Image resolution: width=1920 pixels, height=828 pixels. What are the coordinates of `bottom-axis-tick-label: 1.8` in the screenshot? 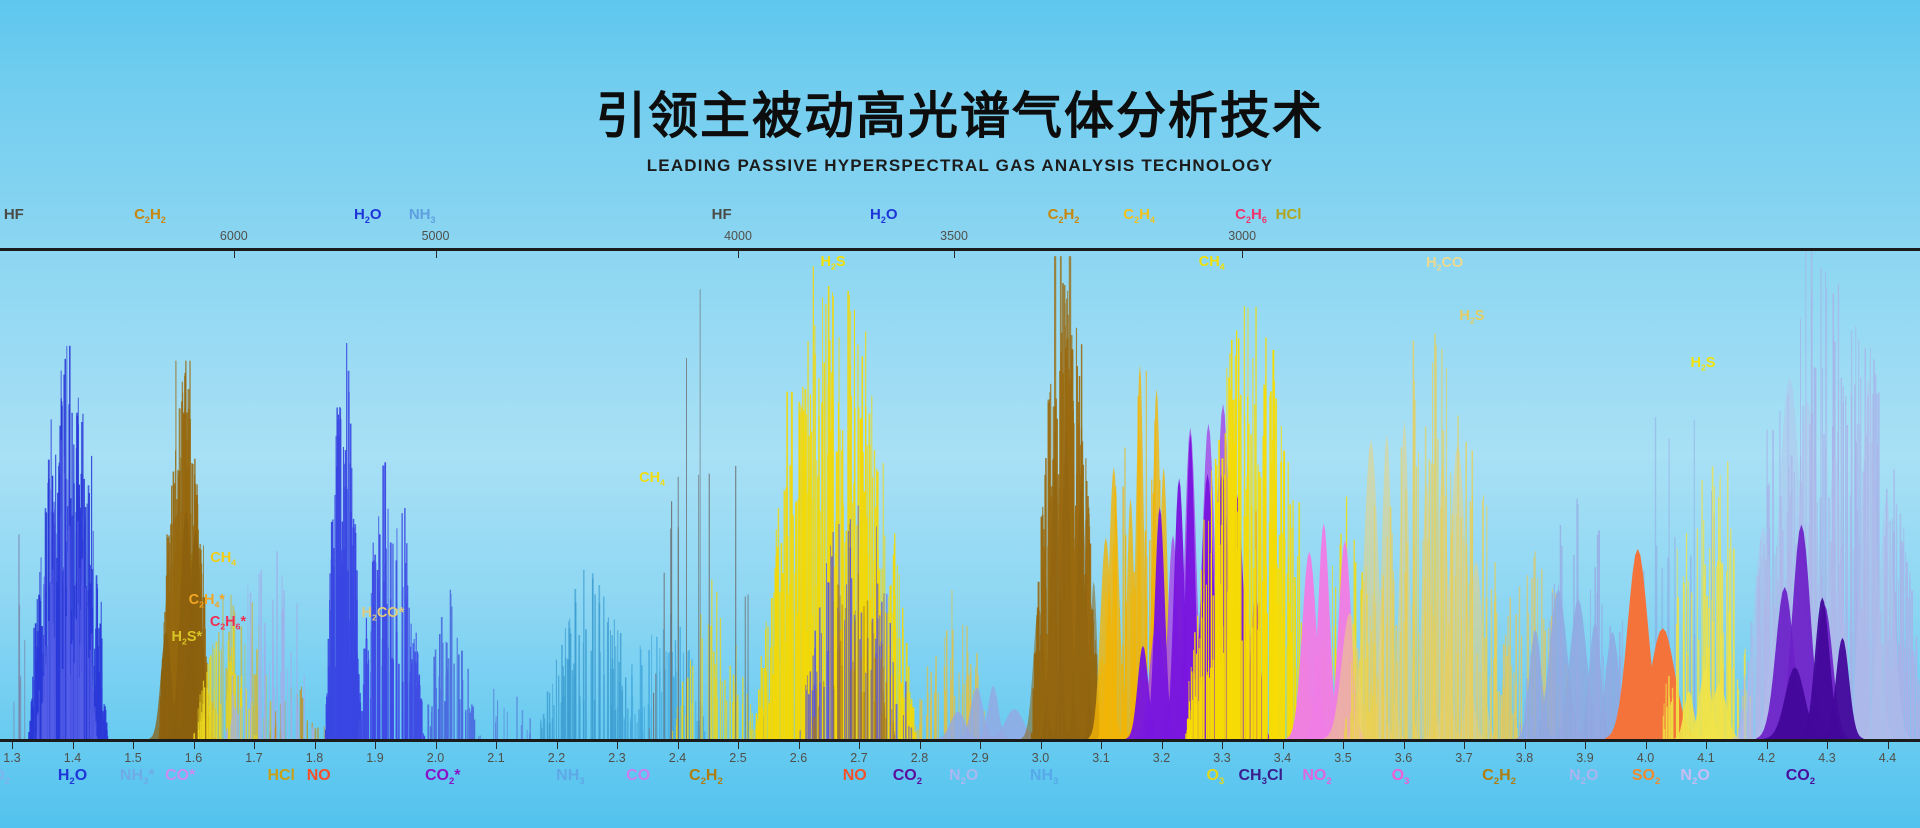 It's located at (314, 758).